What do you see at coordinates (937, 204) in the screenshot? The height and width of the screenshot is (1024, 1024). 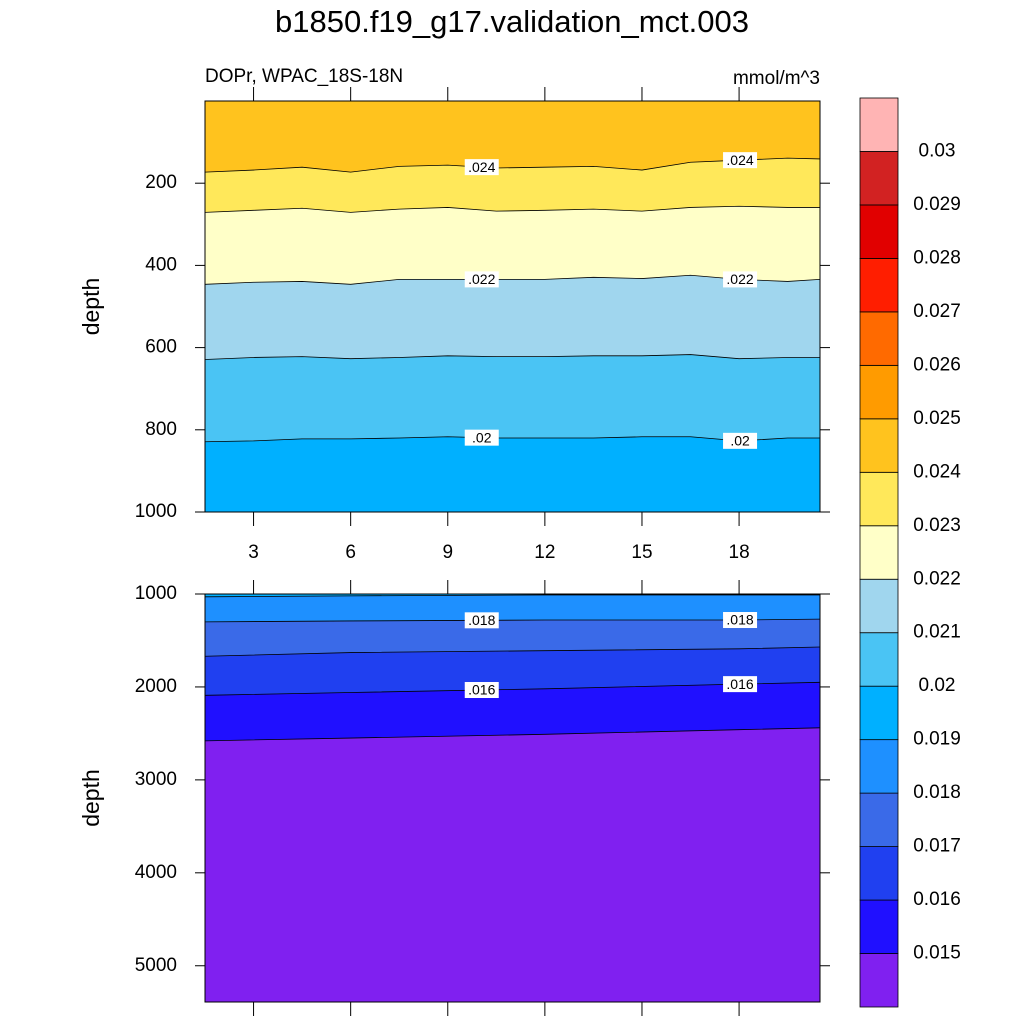 I see `colorbar-label: 0.029` at bounding box center [937, 204].